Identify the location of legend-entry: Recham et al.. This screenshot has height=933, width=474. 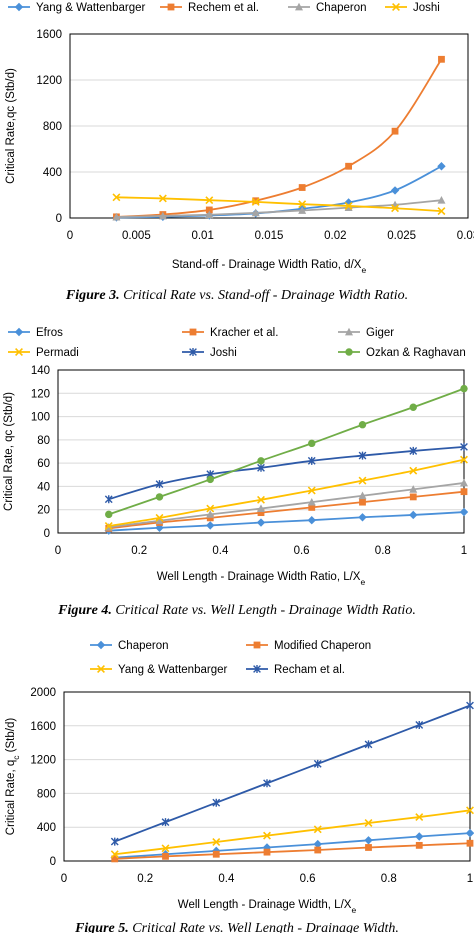
(295, 670).